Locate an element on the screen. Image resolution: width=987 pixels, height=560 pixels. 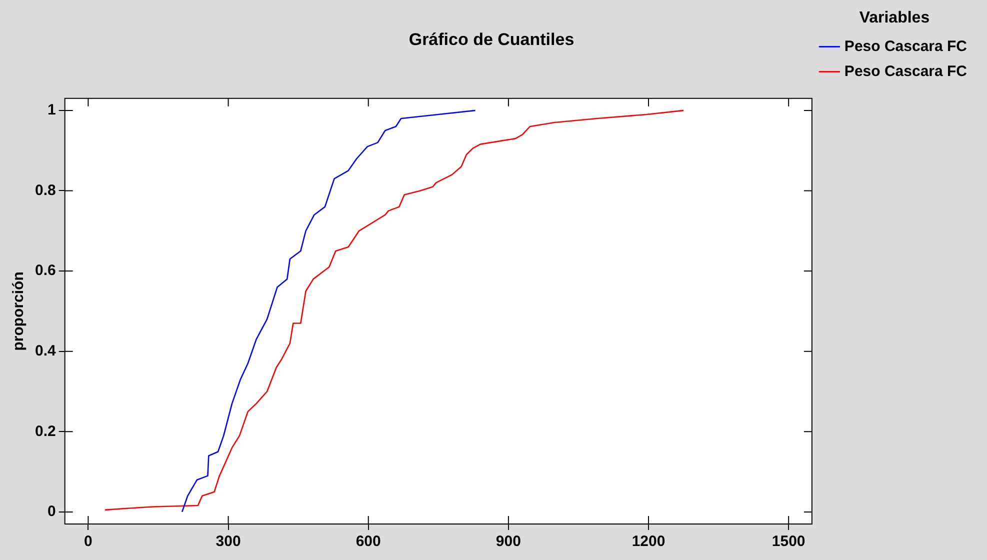
y-tick-label: 0.4 is located at coordinates (45, 351).